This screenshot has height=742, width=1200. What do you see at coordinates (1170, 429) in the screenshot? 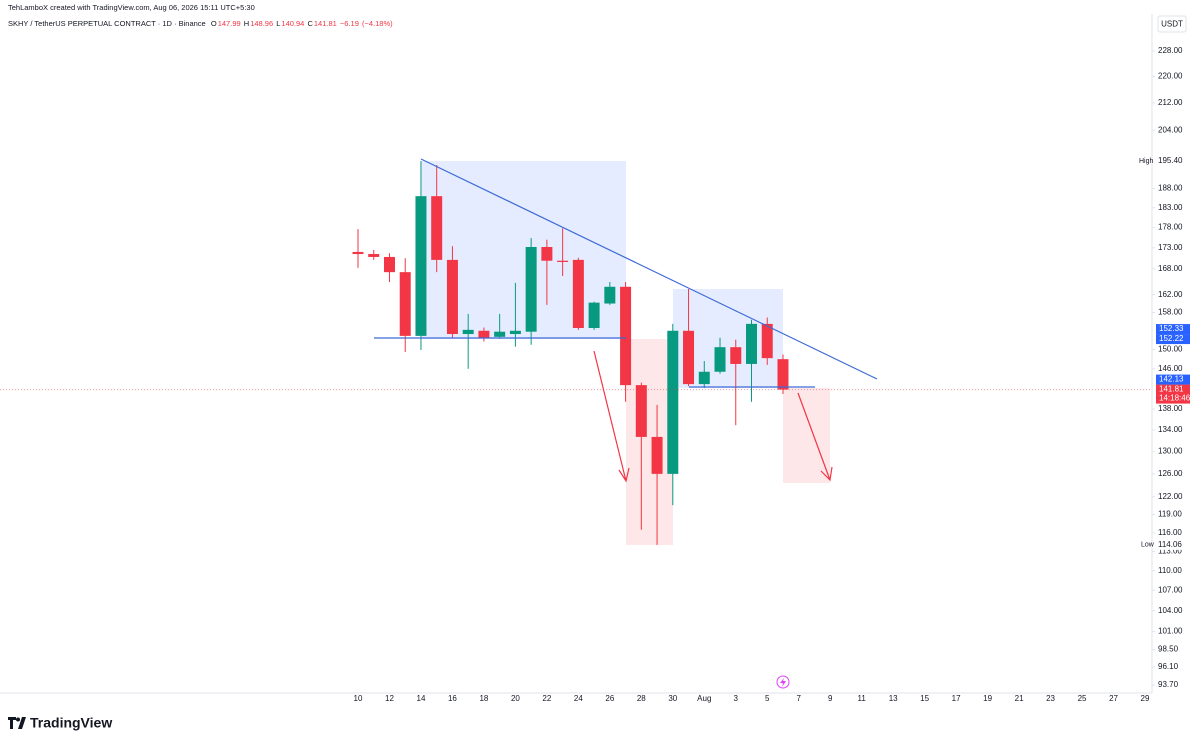
I see `y-tick-label: 134.00` at bounding box center [1170, 429].